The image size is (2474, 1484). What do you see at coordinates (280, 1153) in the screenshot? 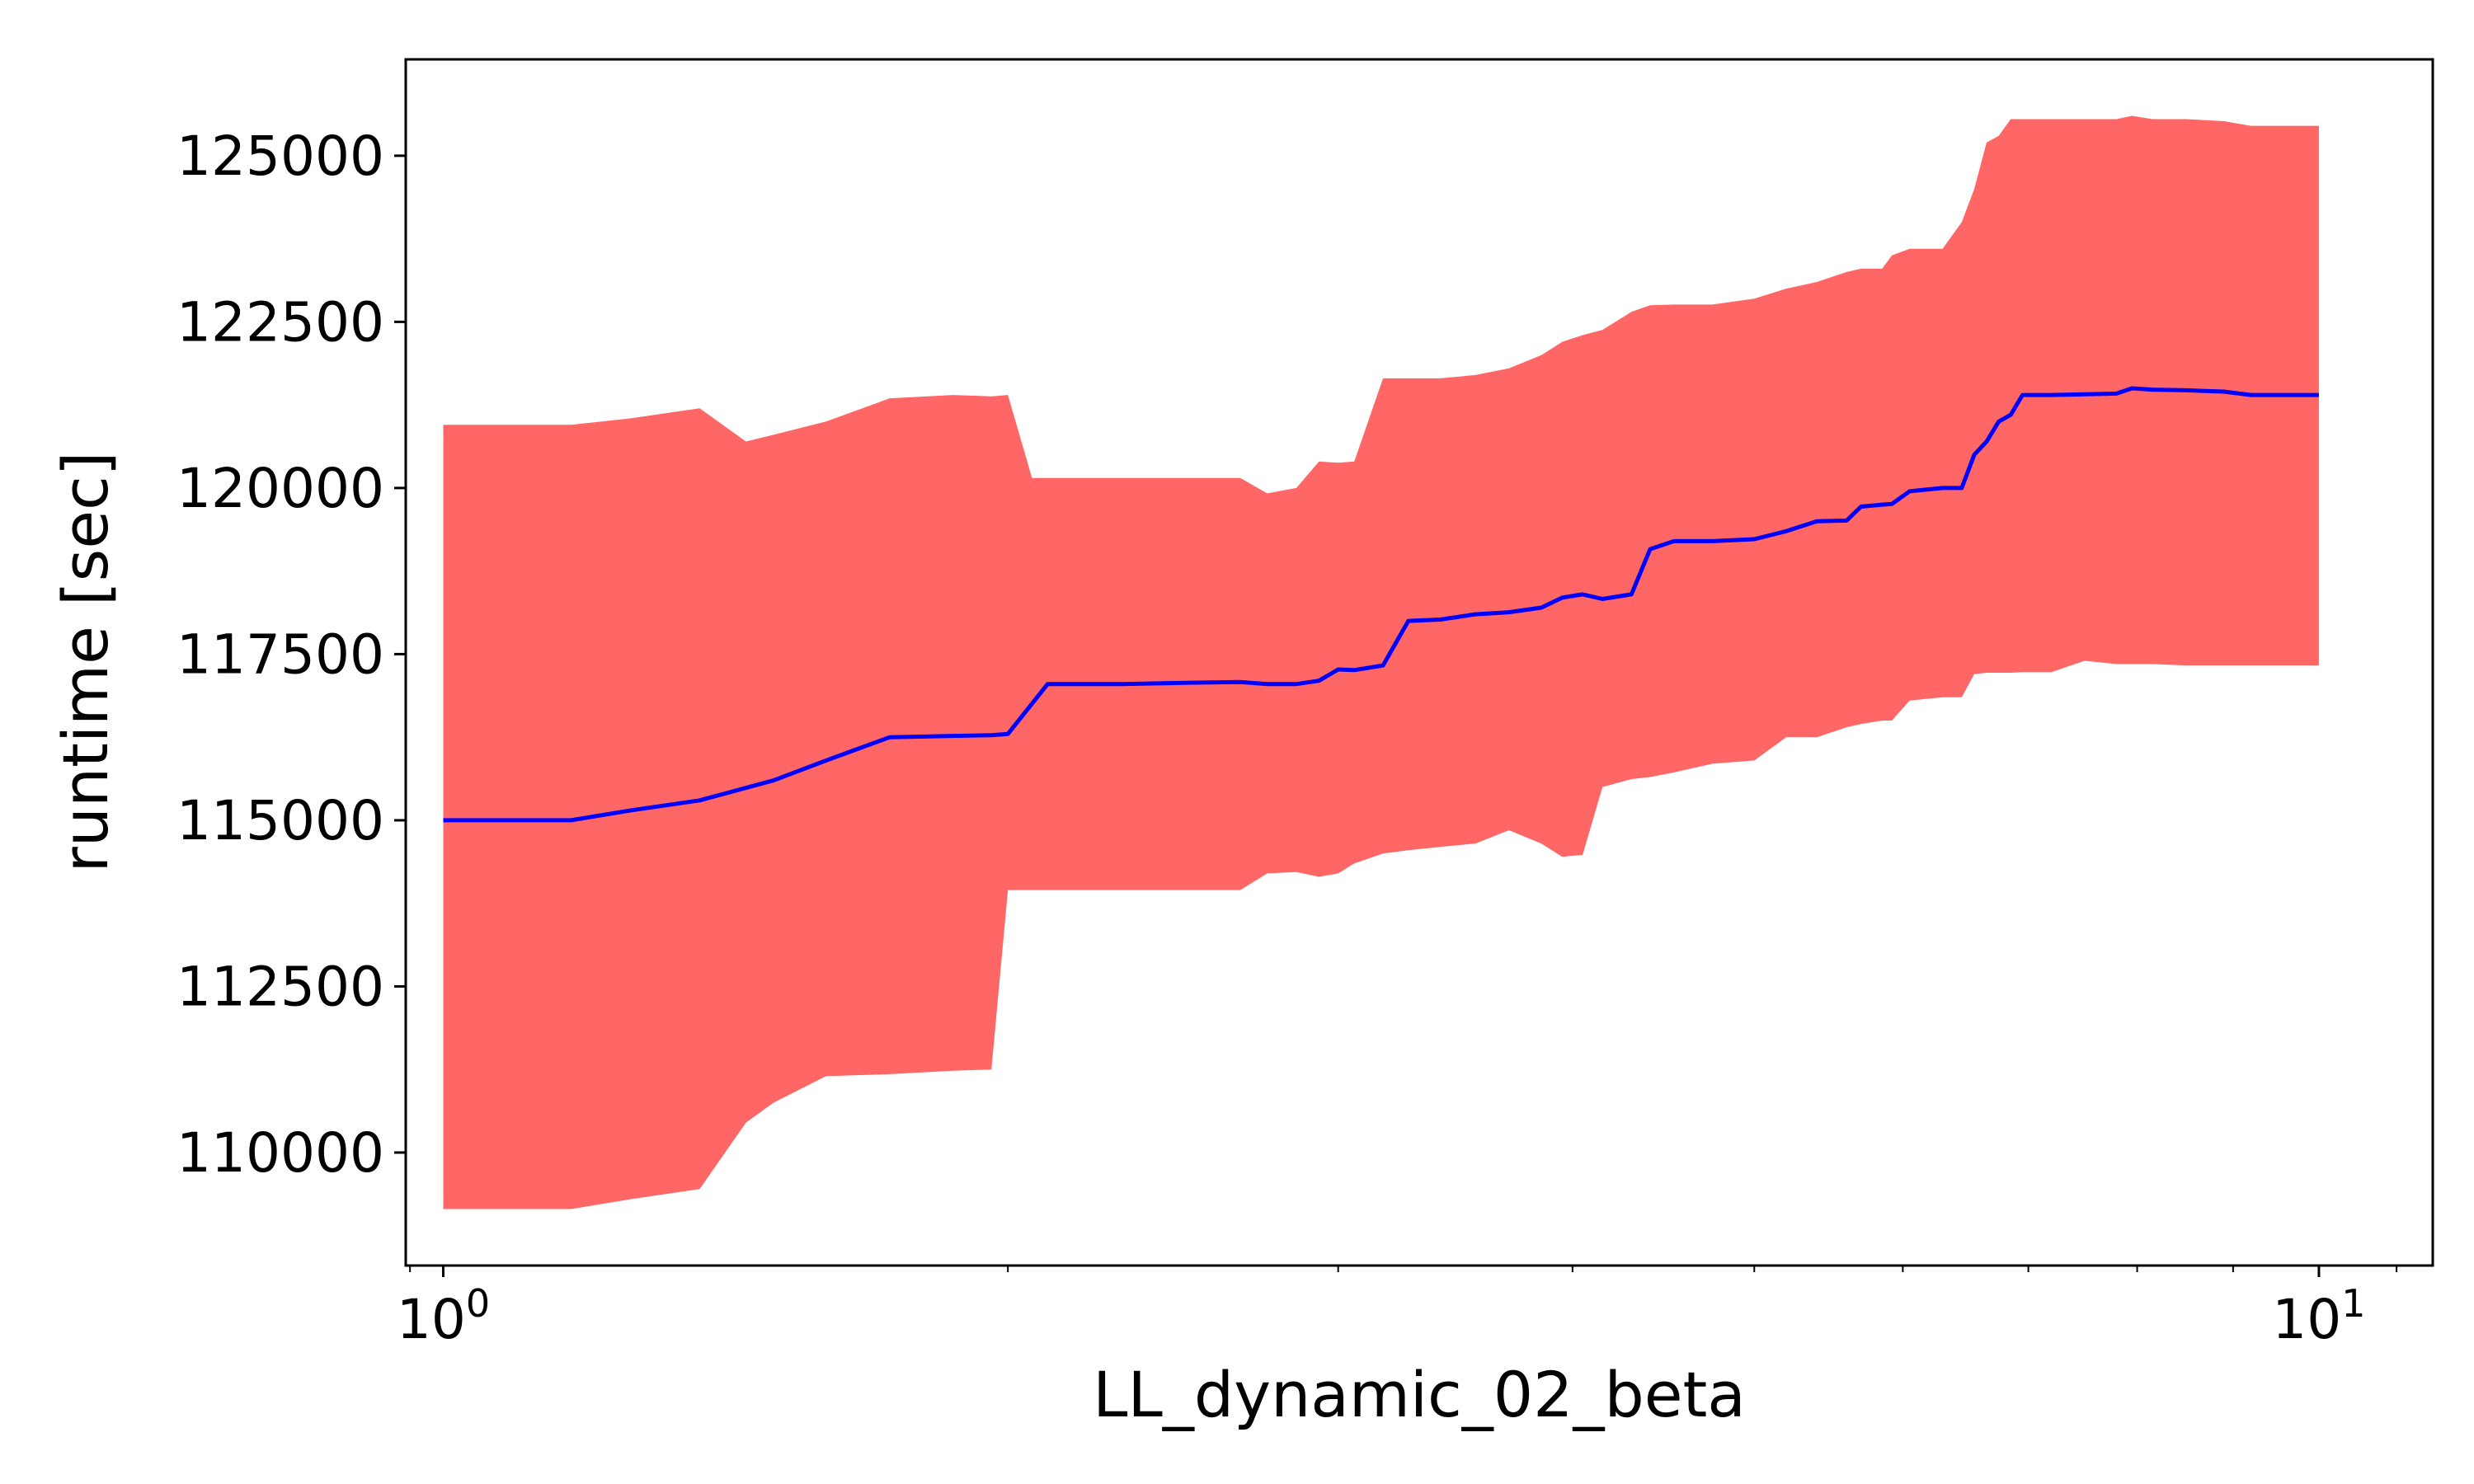
I see `y-tick-label: 110000` at bounding box center [280, 1153].